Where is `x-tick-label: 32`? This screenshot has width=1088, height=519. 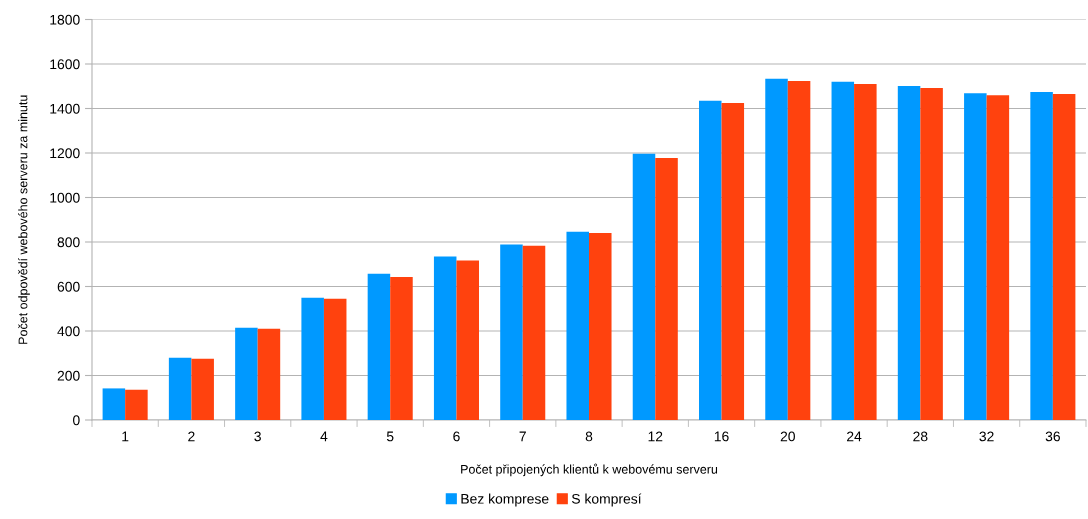
x-tick-label: 32 is located at coordinates (986, 436).